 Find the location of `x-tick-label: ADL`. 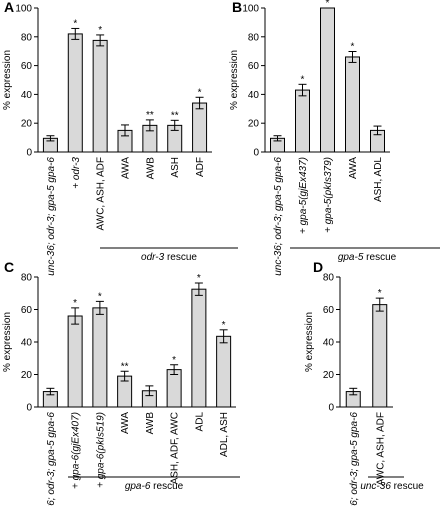

x-tick-label: ADL is located at coordinates (199, 422).